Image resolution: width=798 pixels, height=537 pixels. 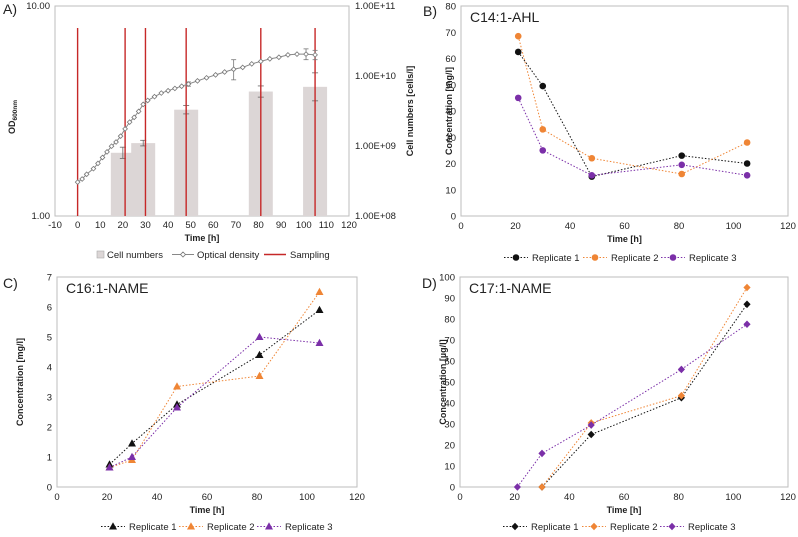 I want to click on panel-a-y-right-tick-label: 1.00E+11, so click(x=375, y=6).